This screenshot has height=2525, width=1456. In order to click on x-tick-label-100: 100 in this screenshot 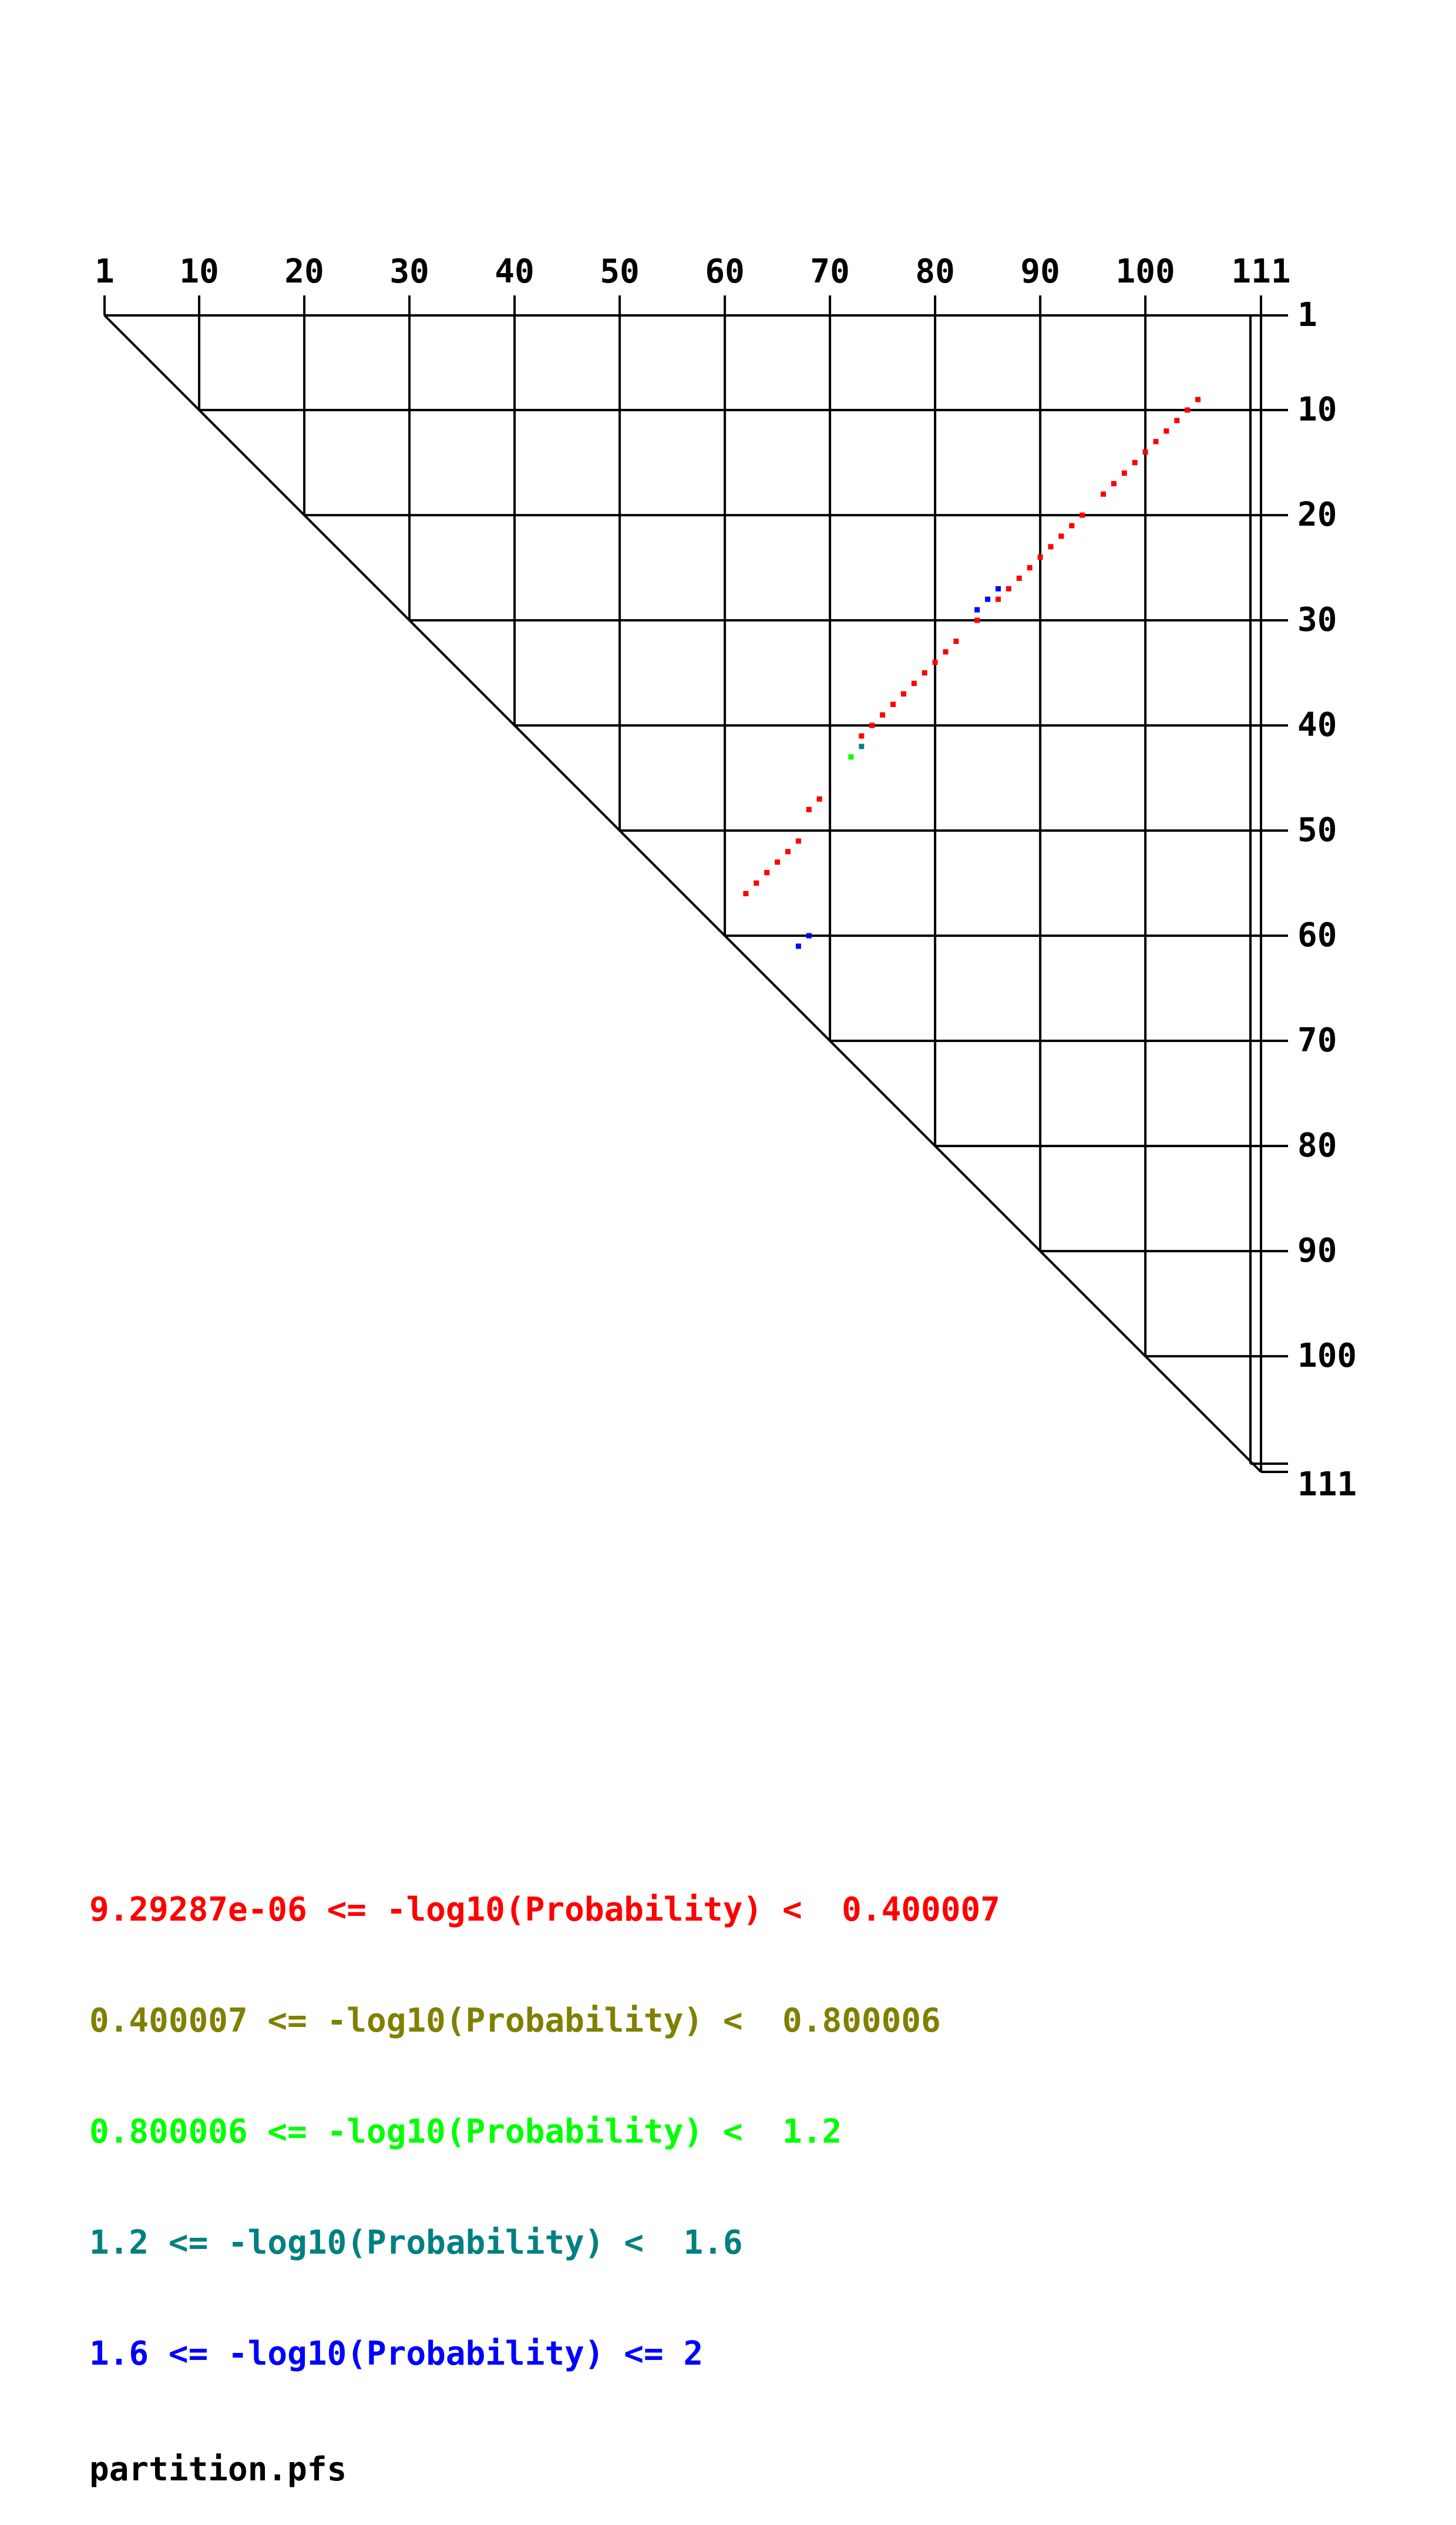, I will do `click(1145, 272)`.